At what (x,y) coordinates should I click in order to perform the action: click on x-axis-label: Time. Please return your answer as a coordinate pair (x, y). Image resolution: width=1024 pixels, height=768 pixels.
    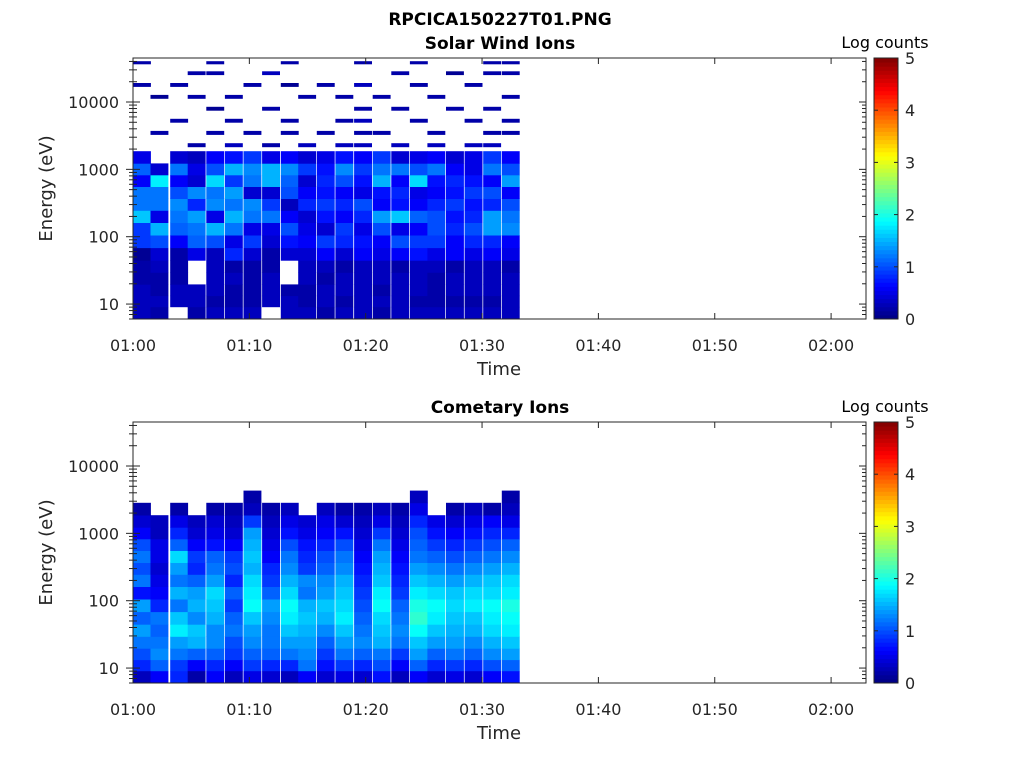
    Looking at the image, I should click on (498, 369).